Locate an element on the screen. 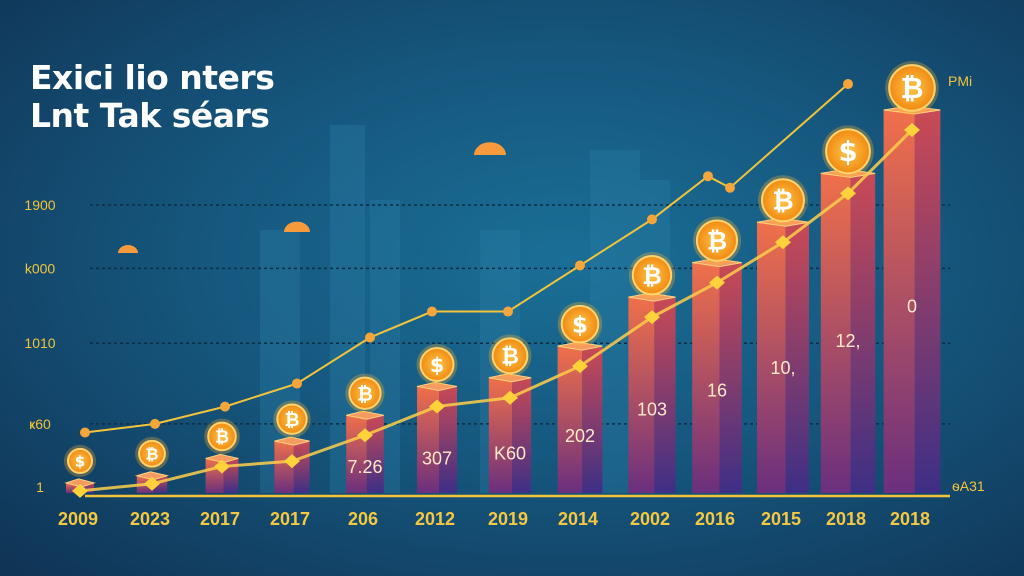 Image resolution: width=1024 pixels, height=576 pixels. bar-value-label: 16 is located at coordinates (717, 390).